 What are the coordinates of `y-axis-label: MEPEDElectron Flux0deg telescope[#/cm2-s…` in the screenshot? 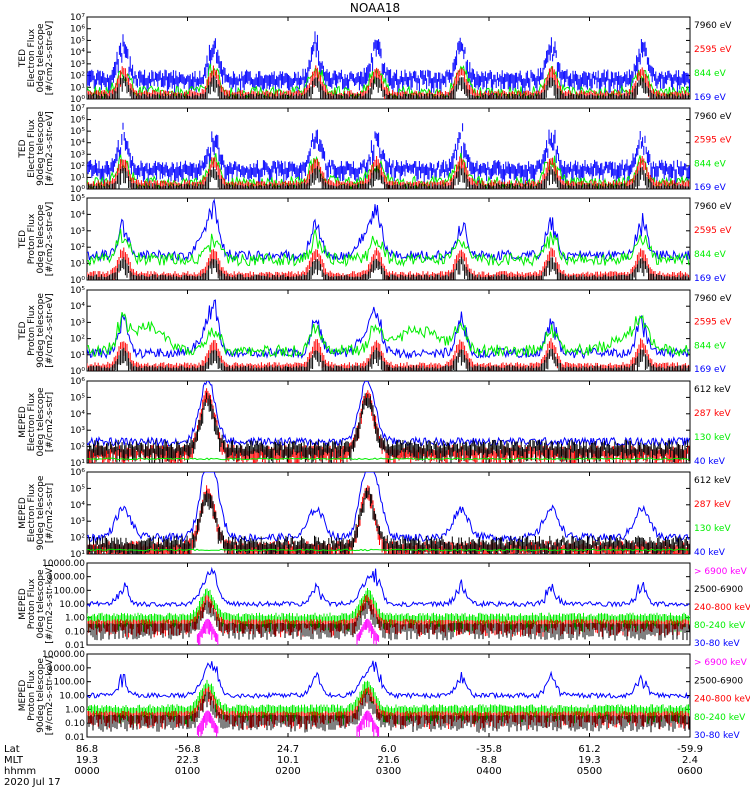 It's located at (36, 422).